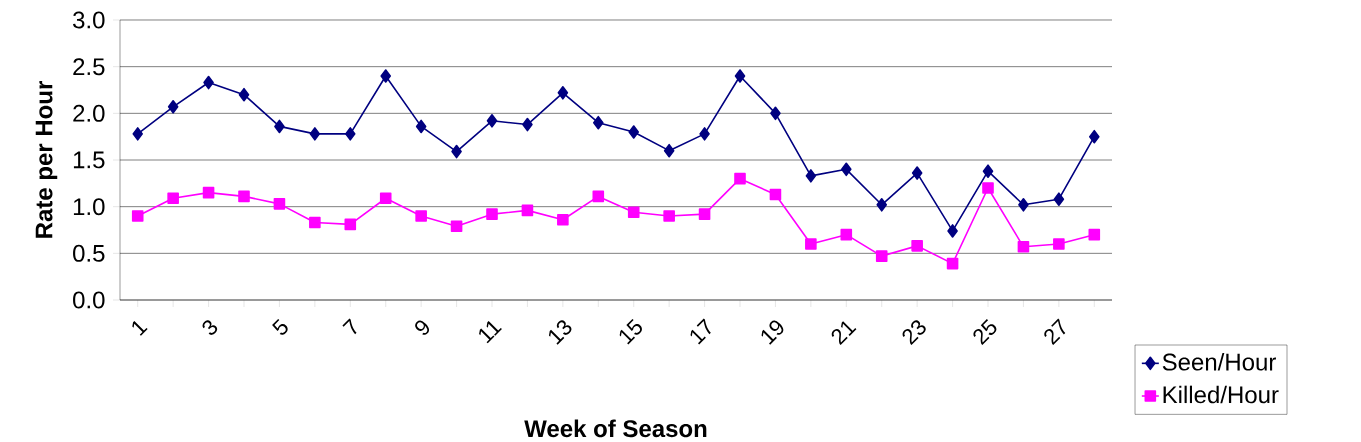 The image size is (1361, 442). Describe the element at coordinates (210, 327) in the screenshot. I see `x-tick-label: 3` at that location.